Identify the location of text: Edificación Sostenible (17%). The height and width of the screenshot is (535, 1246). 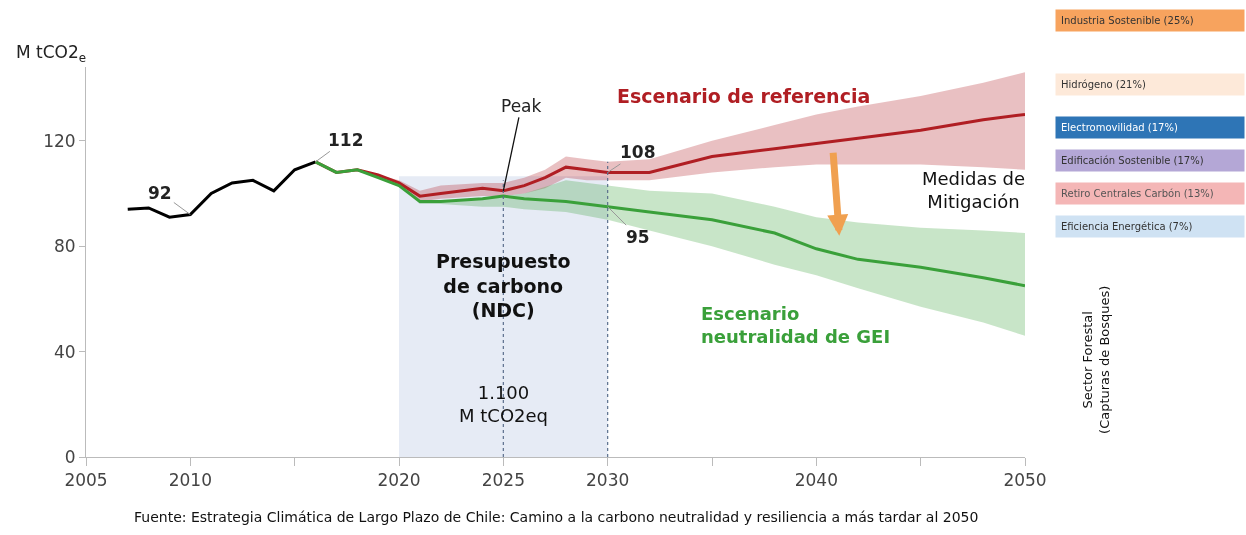
(1135, 160).